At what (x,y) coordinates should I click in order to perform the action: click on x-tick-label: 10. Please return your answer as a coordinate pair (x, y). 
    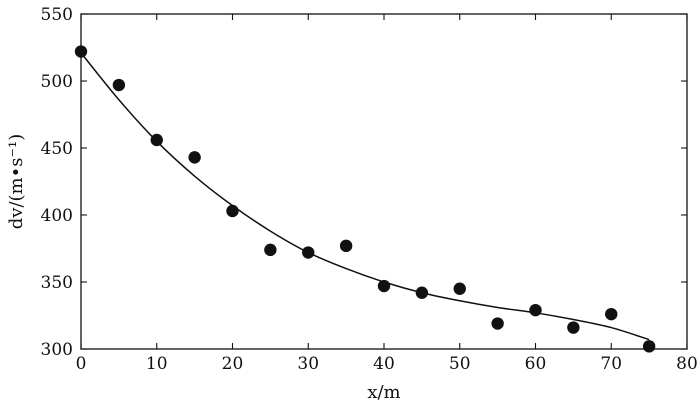
    Looking at the image, I should click on (157, 364).